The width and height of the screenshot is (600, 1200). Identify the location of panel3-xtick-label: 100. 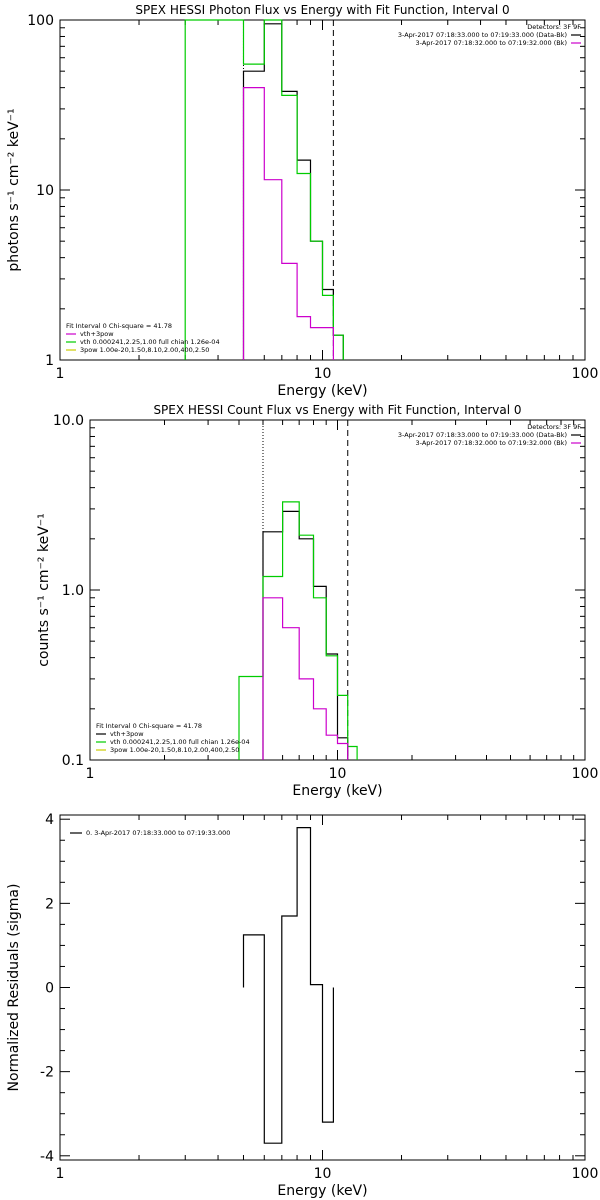
(585, 1174).